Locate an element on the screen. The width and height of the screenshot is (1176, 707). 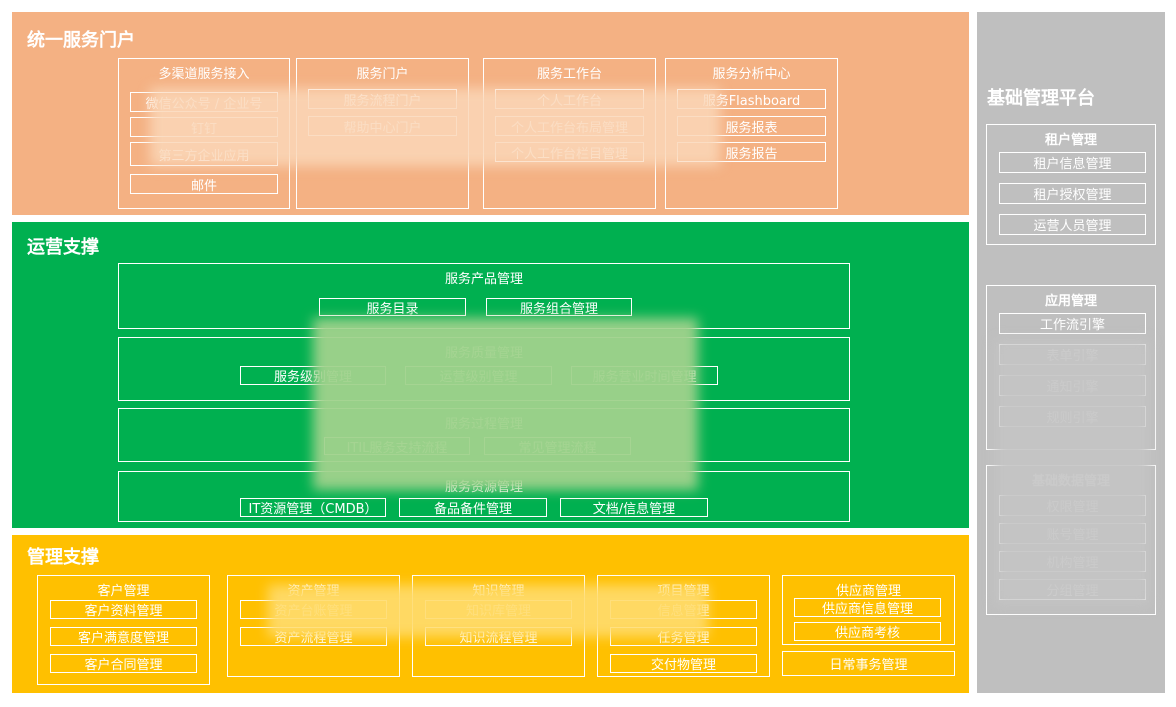
item-portal-2-2: 个人工作台栏目管理 is located at coordinates (569, 152).